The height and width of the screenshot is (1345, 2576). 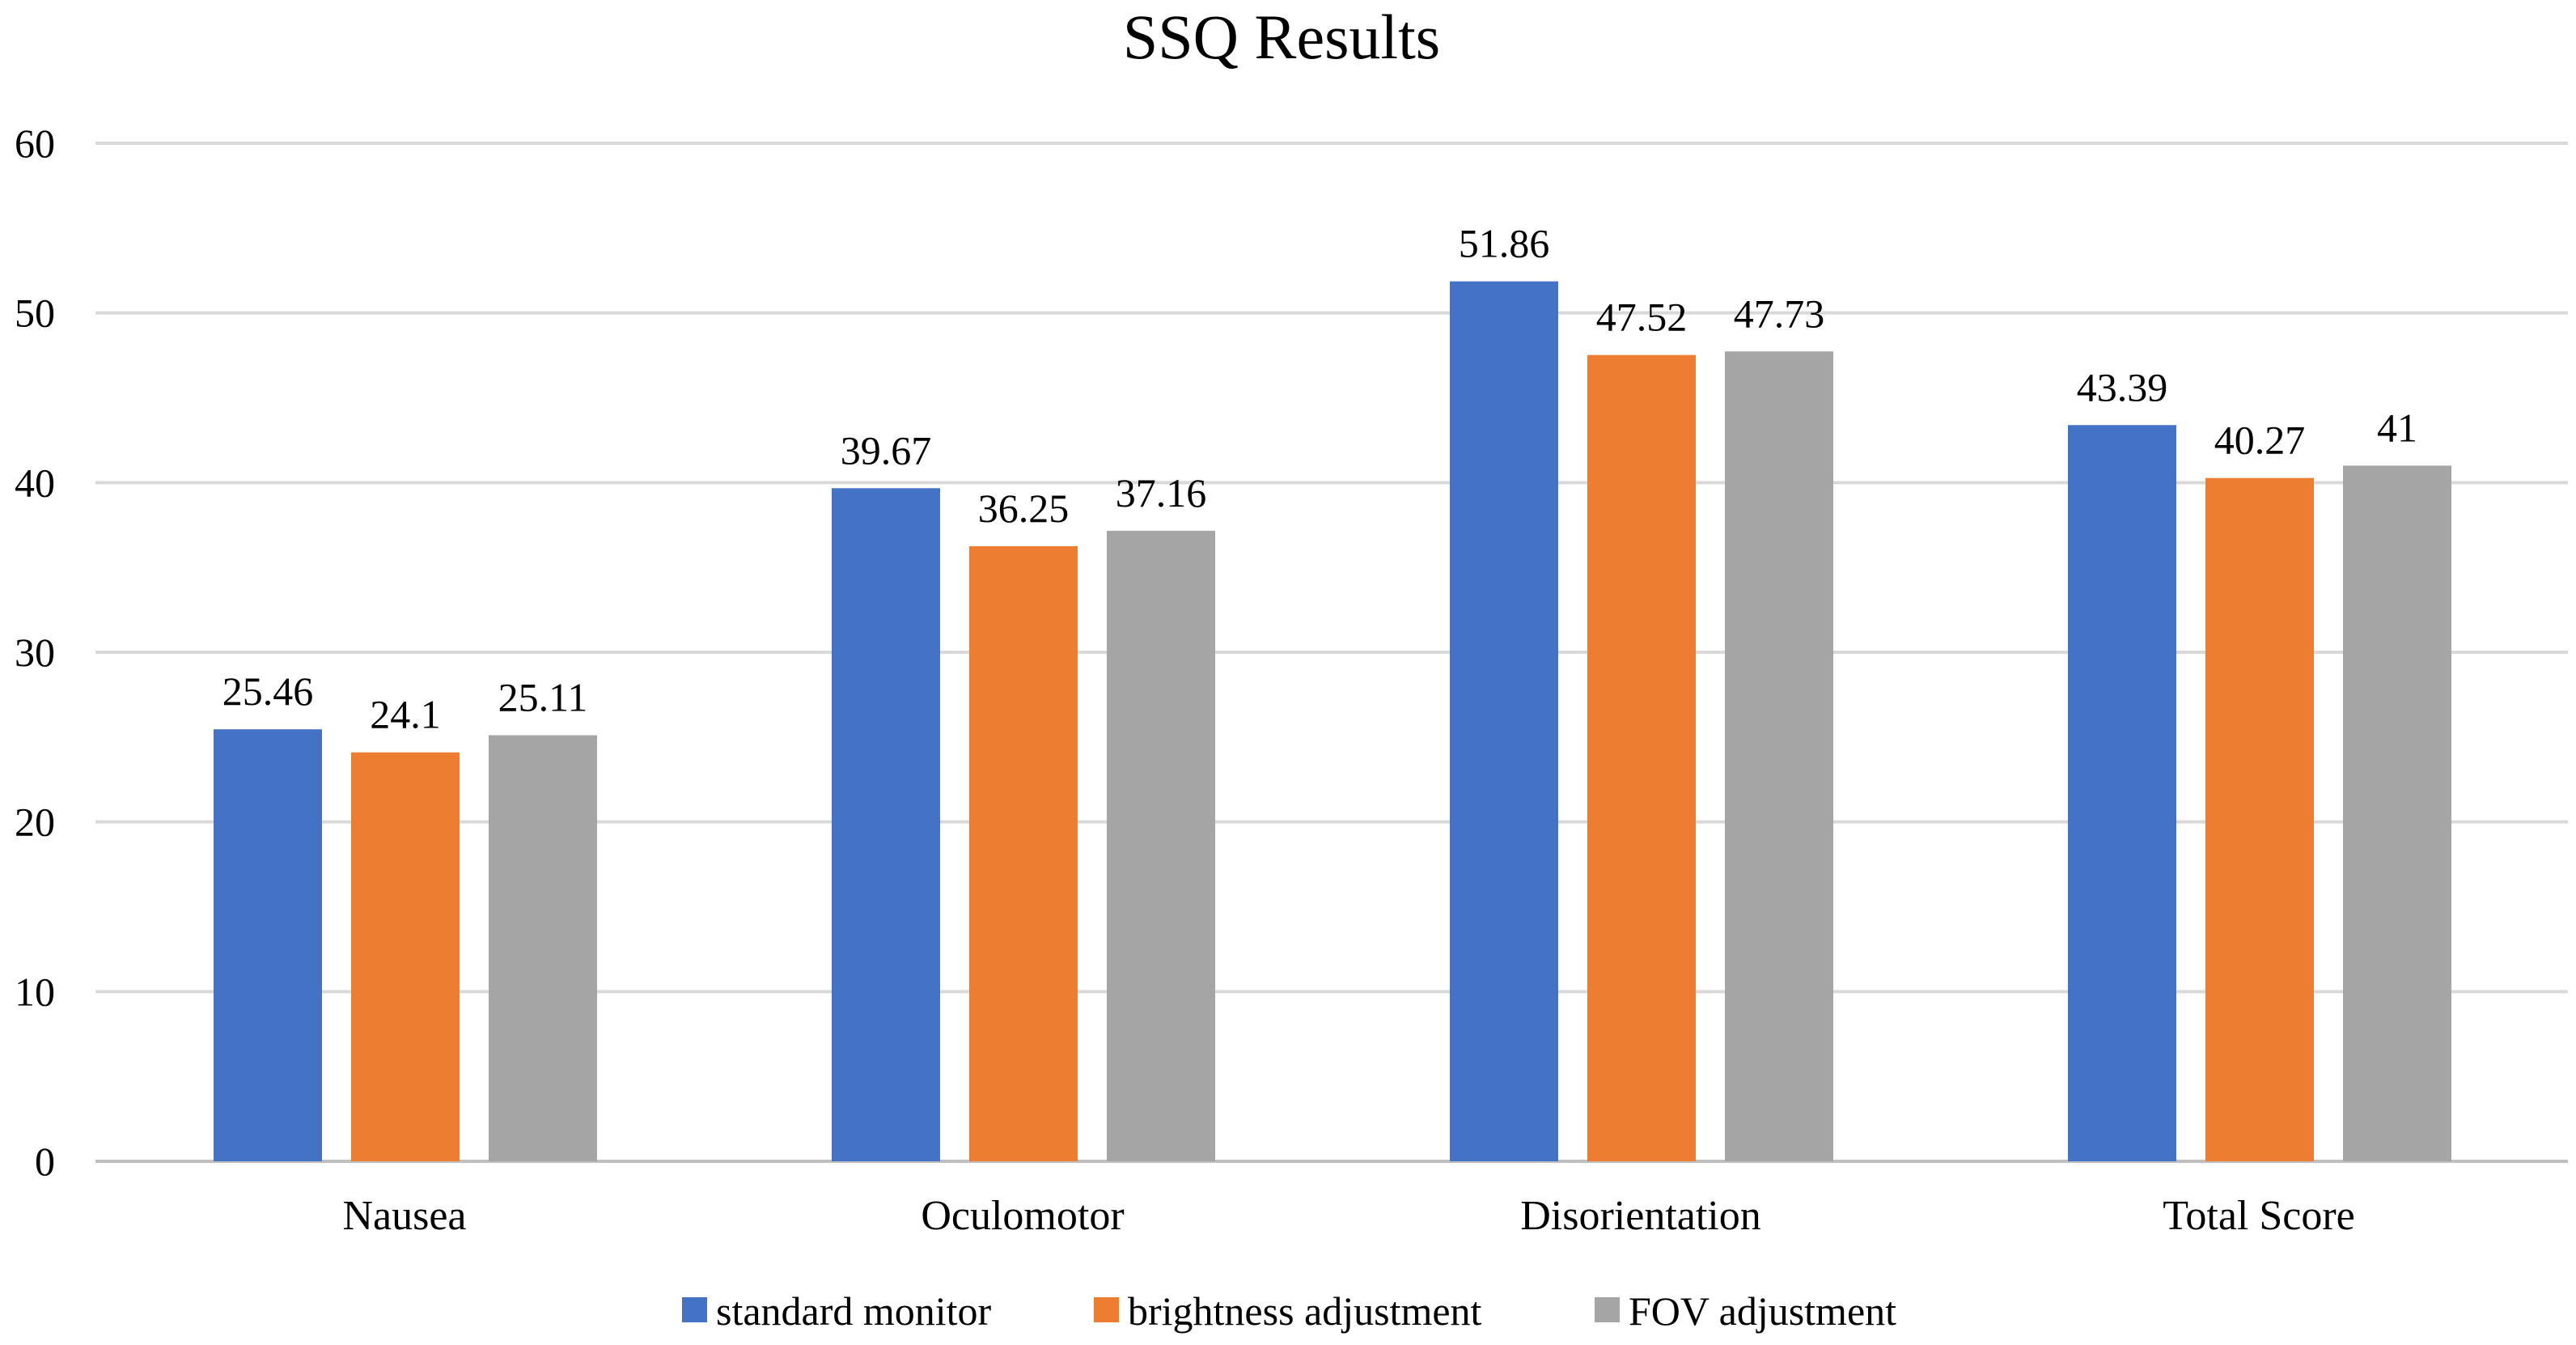 What do you see at coordinates (35, 822) in the screenshot?
I see `y-tick-label: 20` at bounding box center [35, 822].